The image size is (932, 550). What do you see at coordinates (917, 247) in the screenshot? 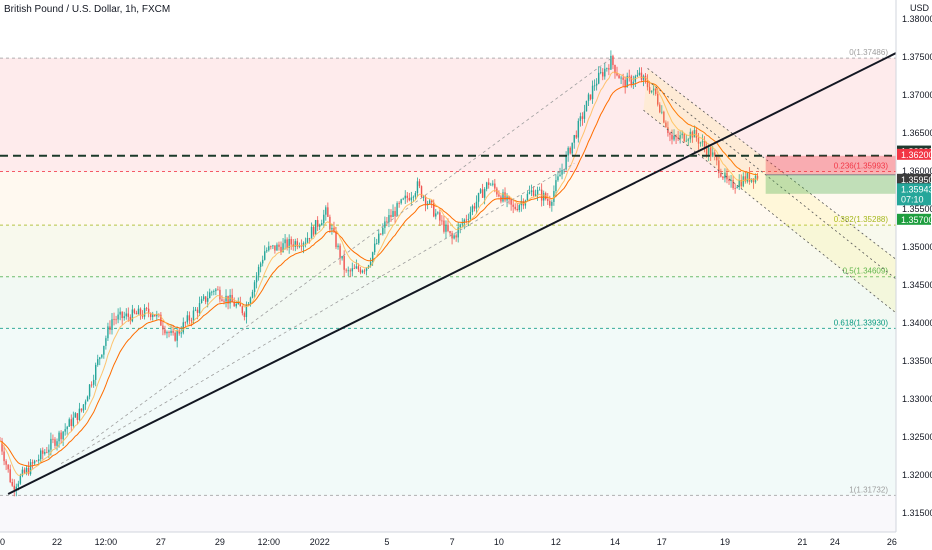
I see `price-tick-label: 1.35000` at bounding box center [917, 247].